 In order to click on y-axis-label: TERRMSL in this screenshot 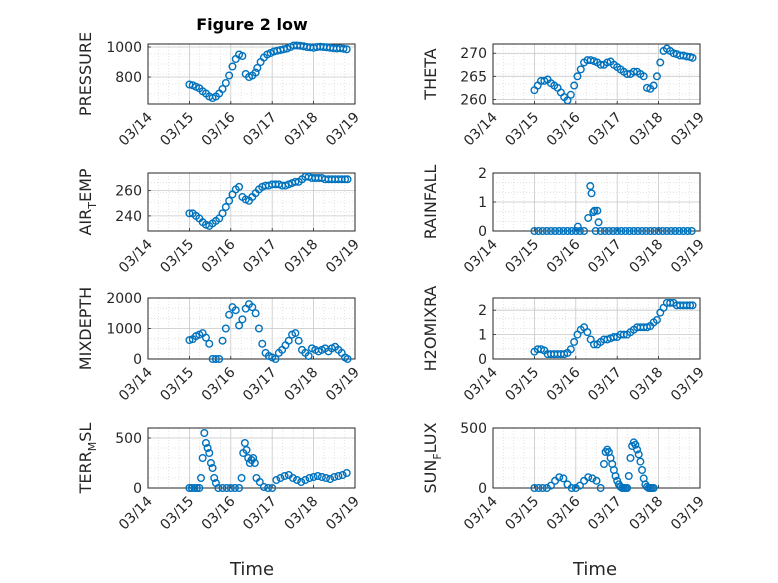, I will do `click(87, 459)`.